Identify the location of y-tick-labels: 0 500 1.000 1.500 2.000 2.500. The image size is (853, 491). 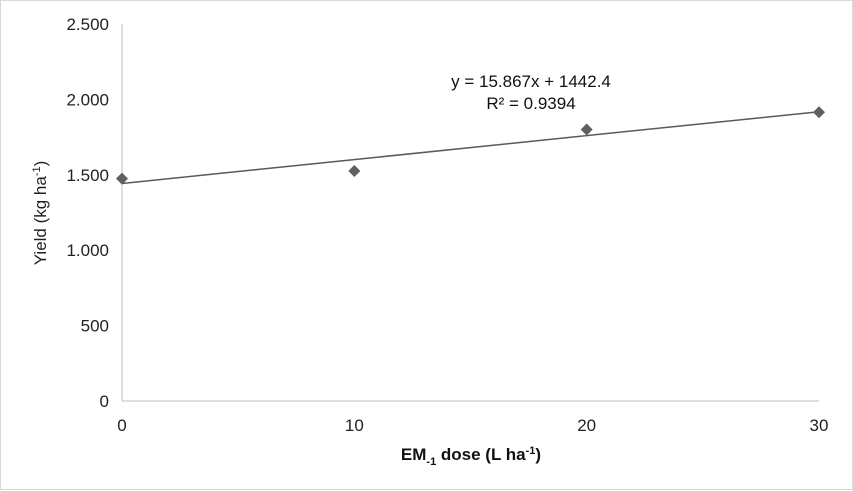
(87, 213).